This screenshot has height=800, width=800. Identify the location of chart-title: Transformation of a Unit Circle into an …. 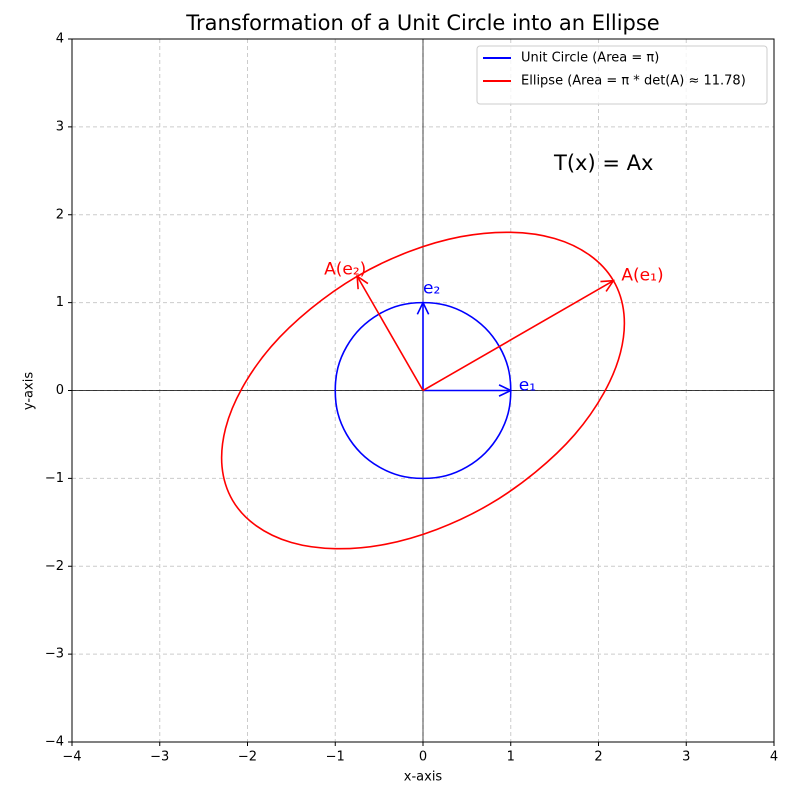
(422, 23).